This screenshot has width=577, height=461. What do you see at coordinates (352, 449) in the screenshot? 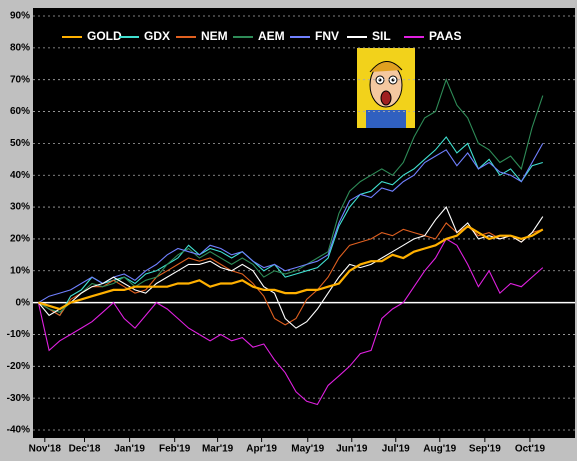
I see `x-tick-label: Jun'19` at bounding box center [352, 449].